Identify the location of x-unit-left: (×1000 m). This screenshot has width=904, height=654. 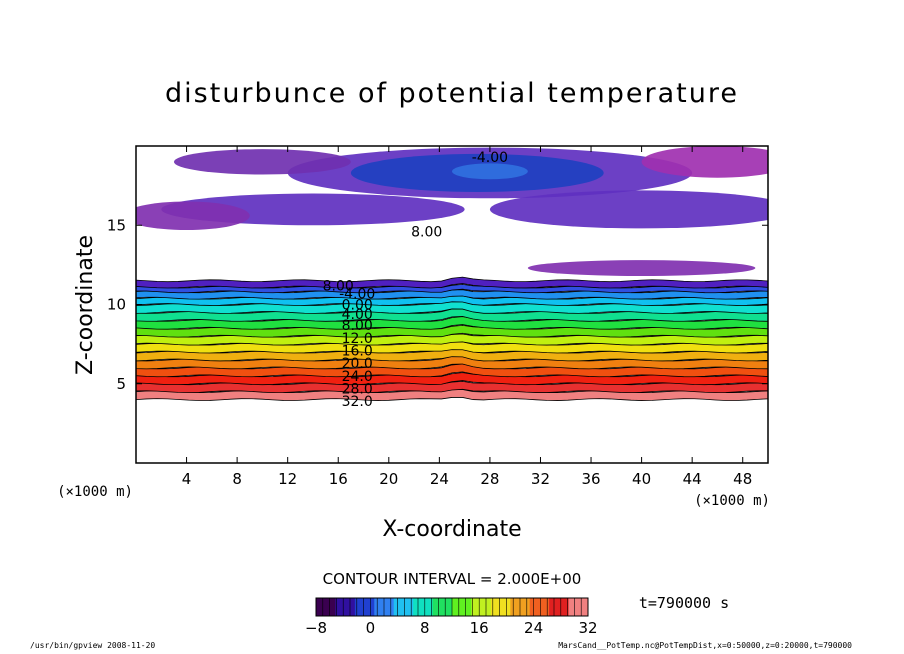
(95, 492).